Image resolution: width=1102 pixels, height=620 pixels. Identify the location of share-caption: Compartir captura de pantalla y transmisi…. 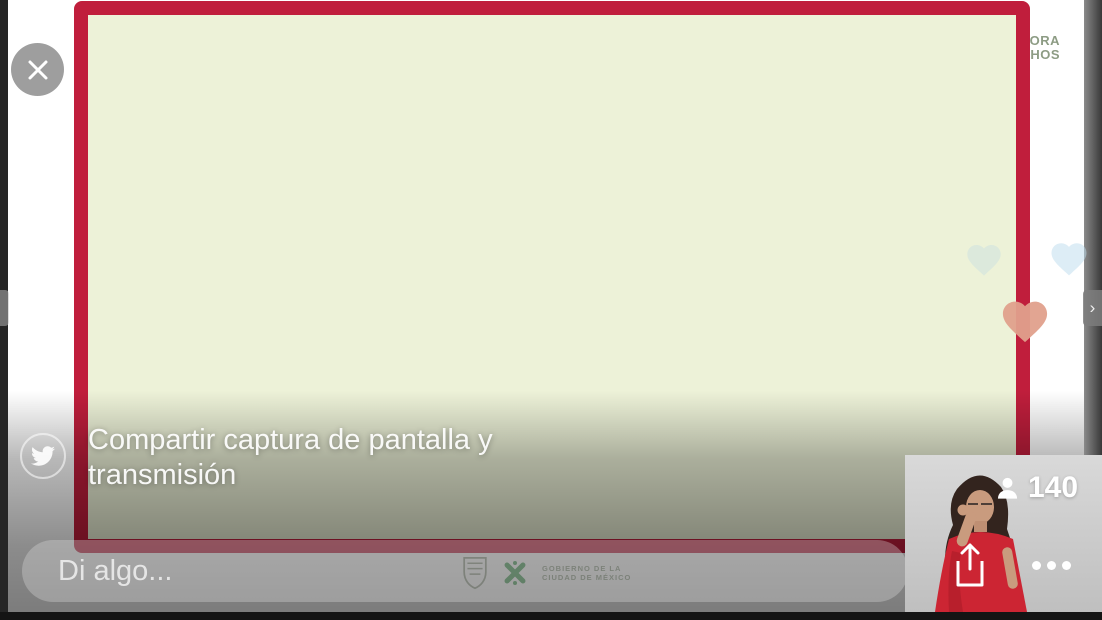
(290, 457).